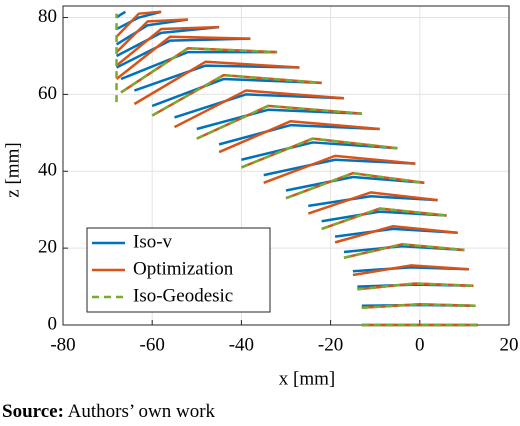  Describe the element at coordinates (33, 411) in the screenshot. I see `caption-label: Source:` at that location.